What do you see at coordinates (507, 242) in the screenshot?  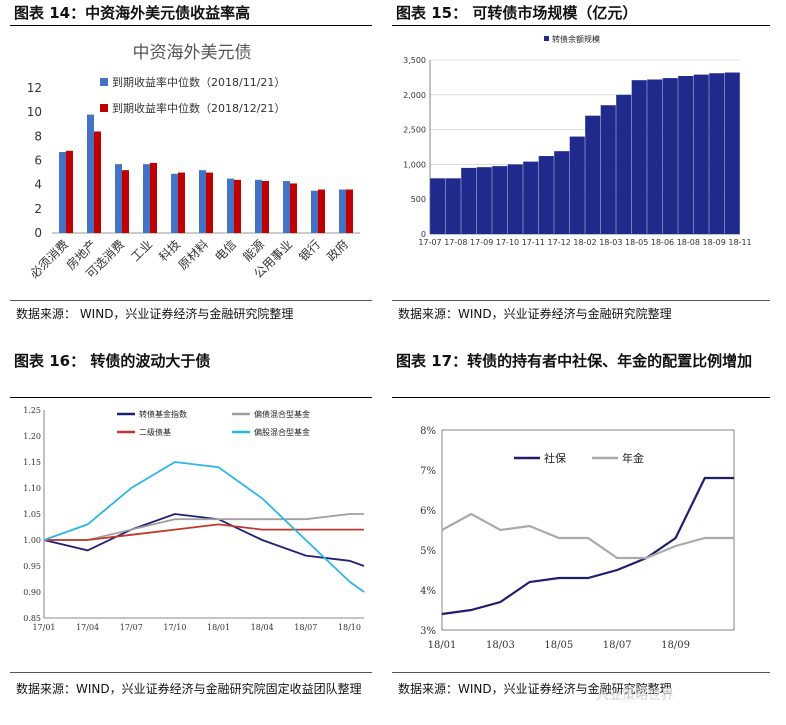 I see `x-tick-label: 17-10` at bounding box center [507, 242].